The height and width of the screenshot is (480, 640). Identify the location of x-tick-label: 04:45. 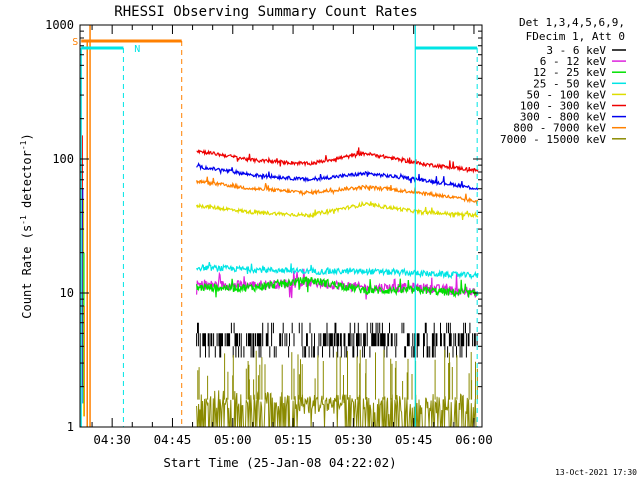
(173, 439).